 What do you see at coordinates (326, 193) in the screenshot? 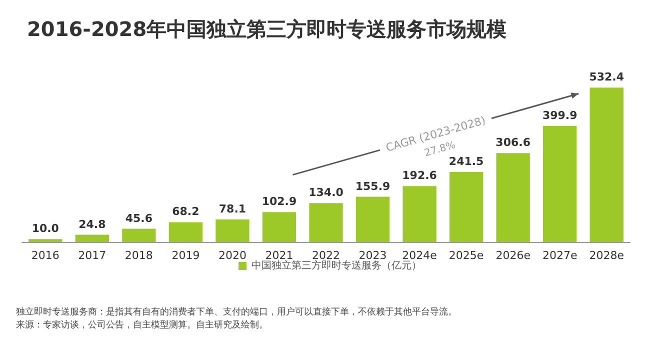
I see `data-label: 134.0` at bounding box center [326, 193].